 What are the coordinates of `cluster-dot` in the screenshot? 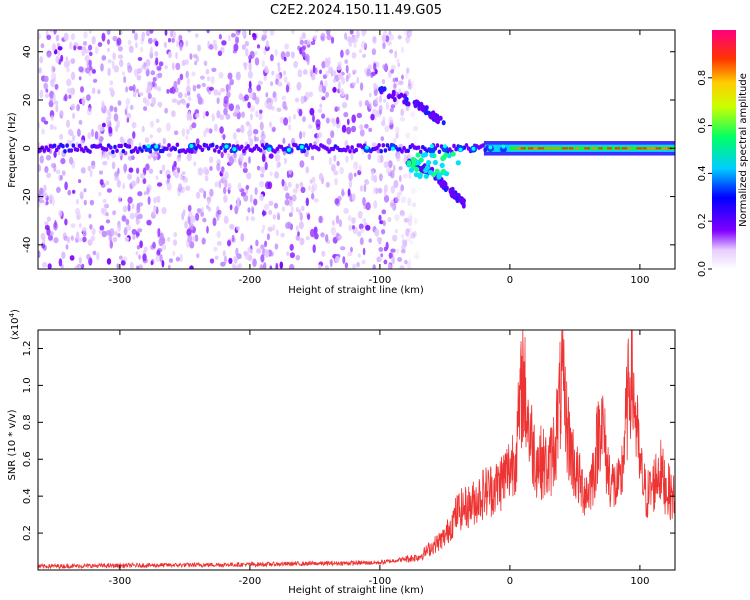 It's located at (411, 170).